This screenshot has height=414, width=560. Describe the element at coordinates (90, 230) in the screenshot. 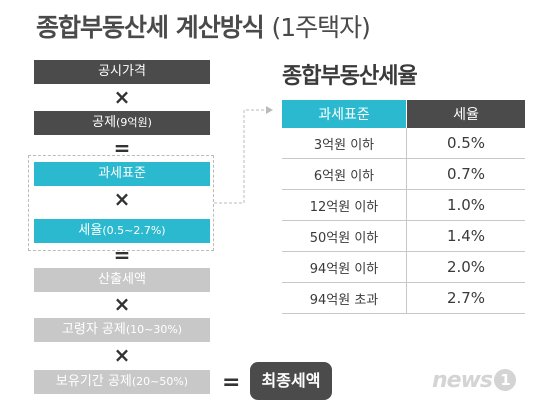

I see `rate-label: 세율` at that location.